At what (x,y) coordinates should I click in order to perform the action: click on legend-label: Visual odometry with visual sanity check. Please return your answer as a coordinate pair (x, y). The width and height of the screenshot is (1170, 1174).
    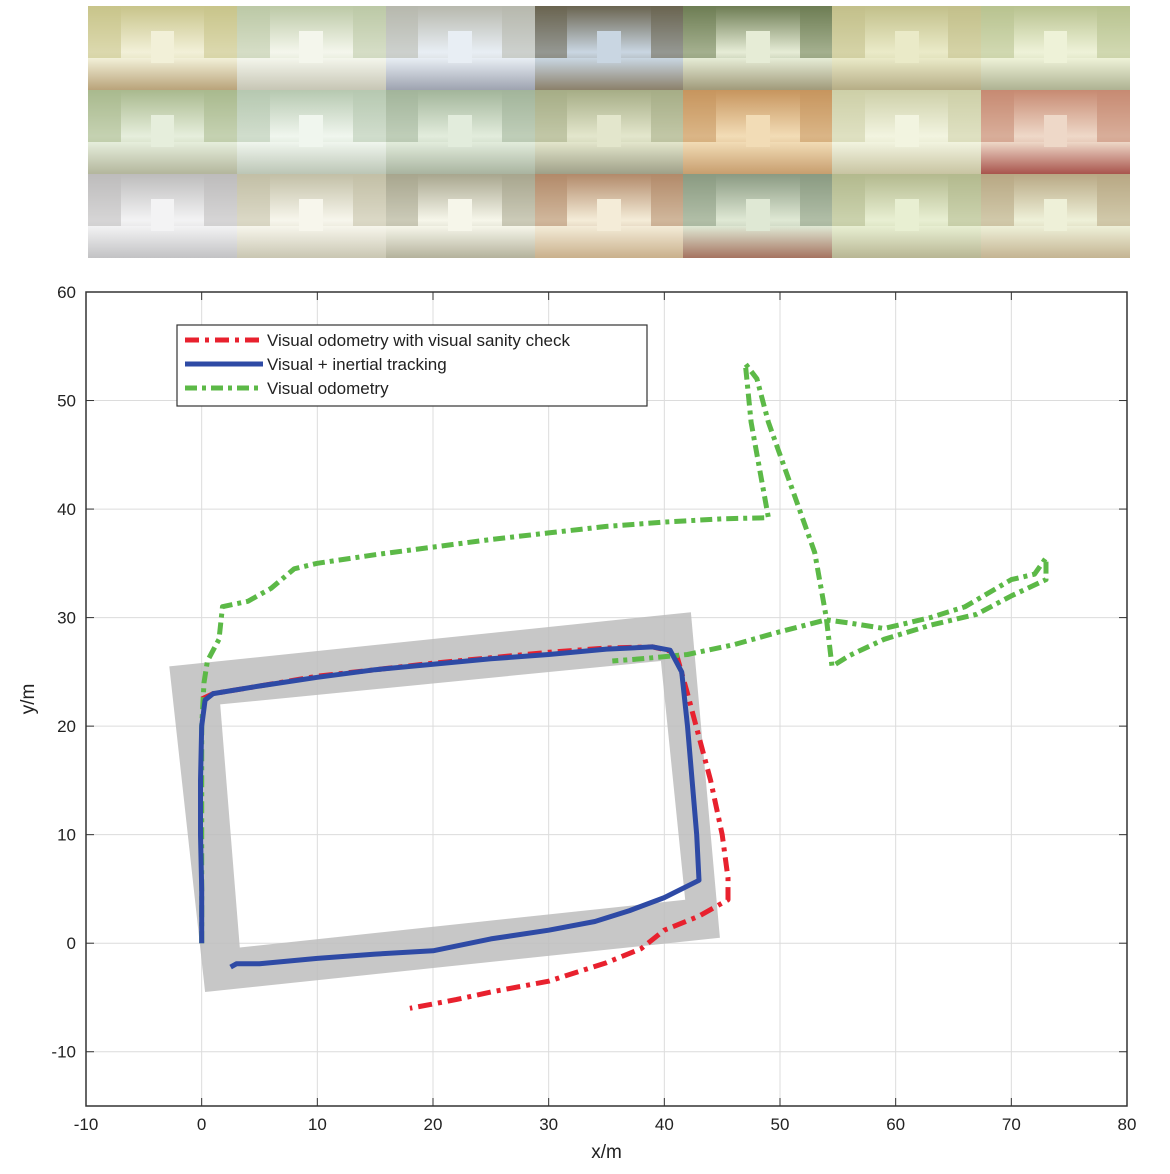
    Looking at the image, I should click on (418, 340).